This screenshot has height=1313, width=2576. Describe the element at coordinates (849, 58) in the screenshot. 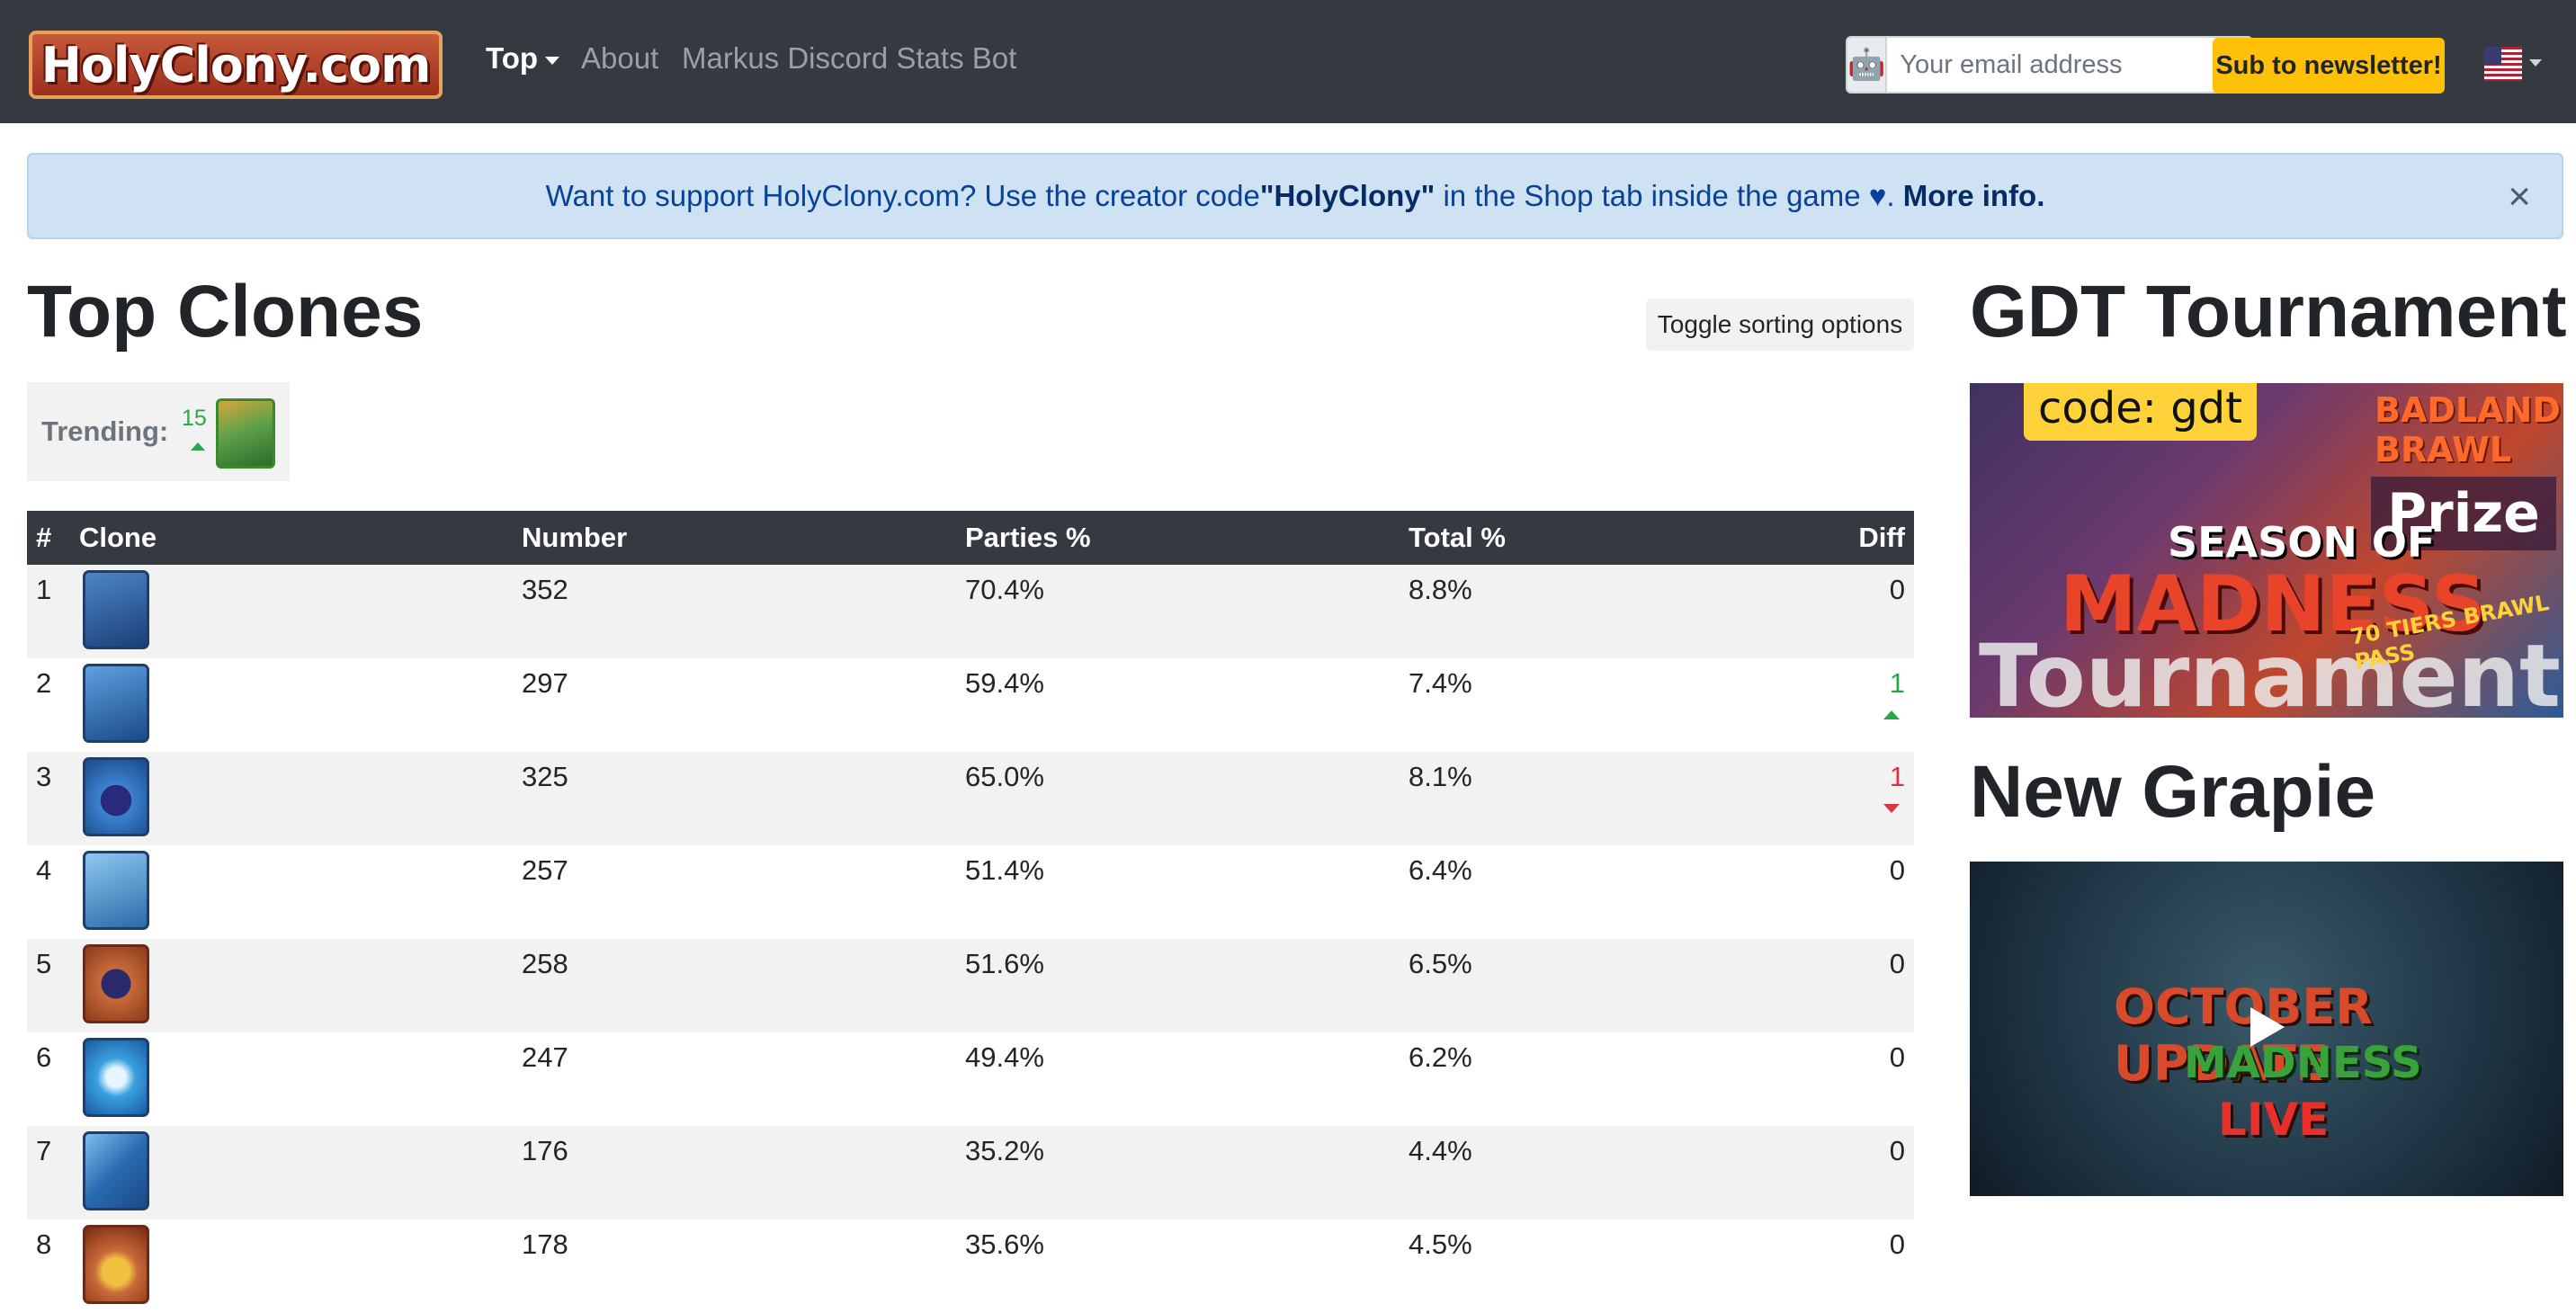

I see `nav-markus-bot: Markus Discord Stats Bot` at that location.